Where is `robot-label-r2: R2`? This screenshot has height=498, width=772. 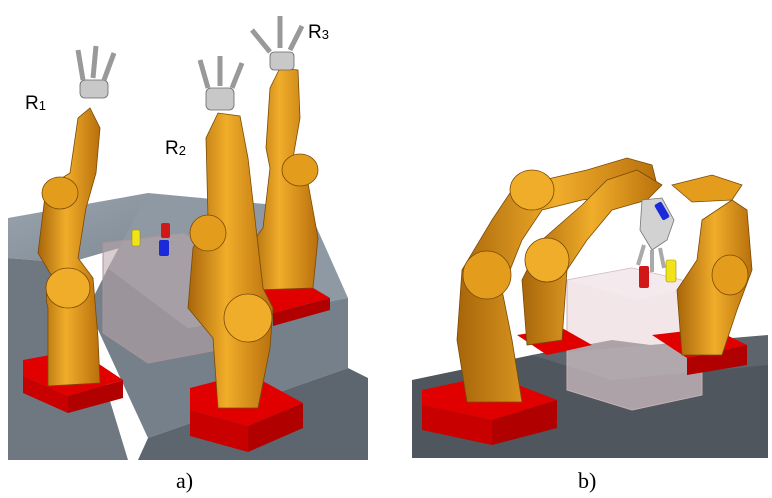 robot-label-r2: R2 is located at coordinates (175, 148).